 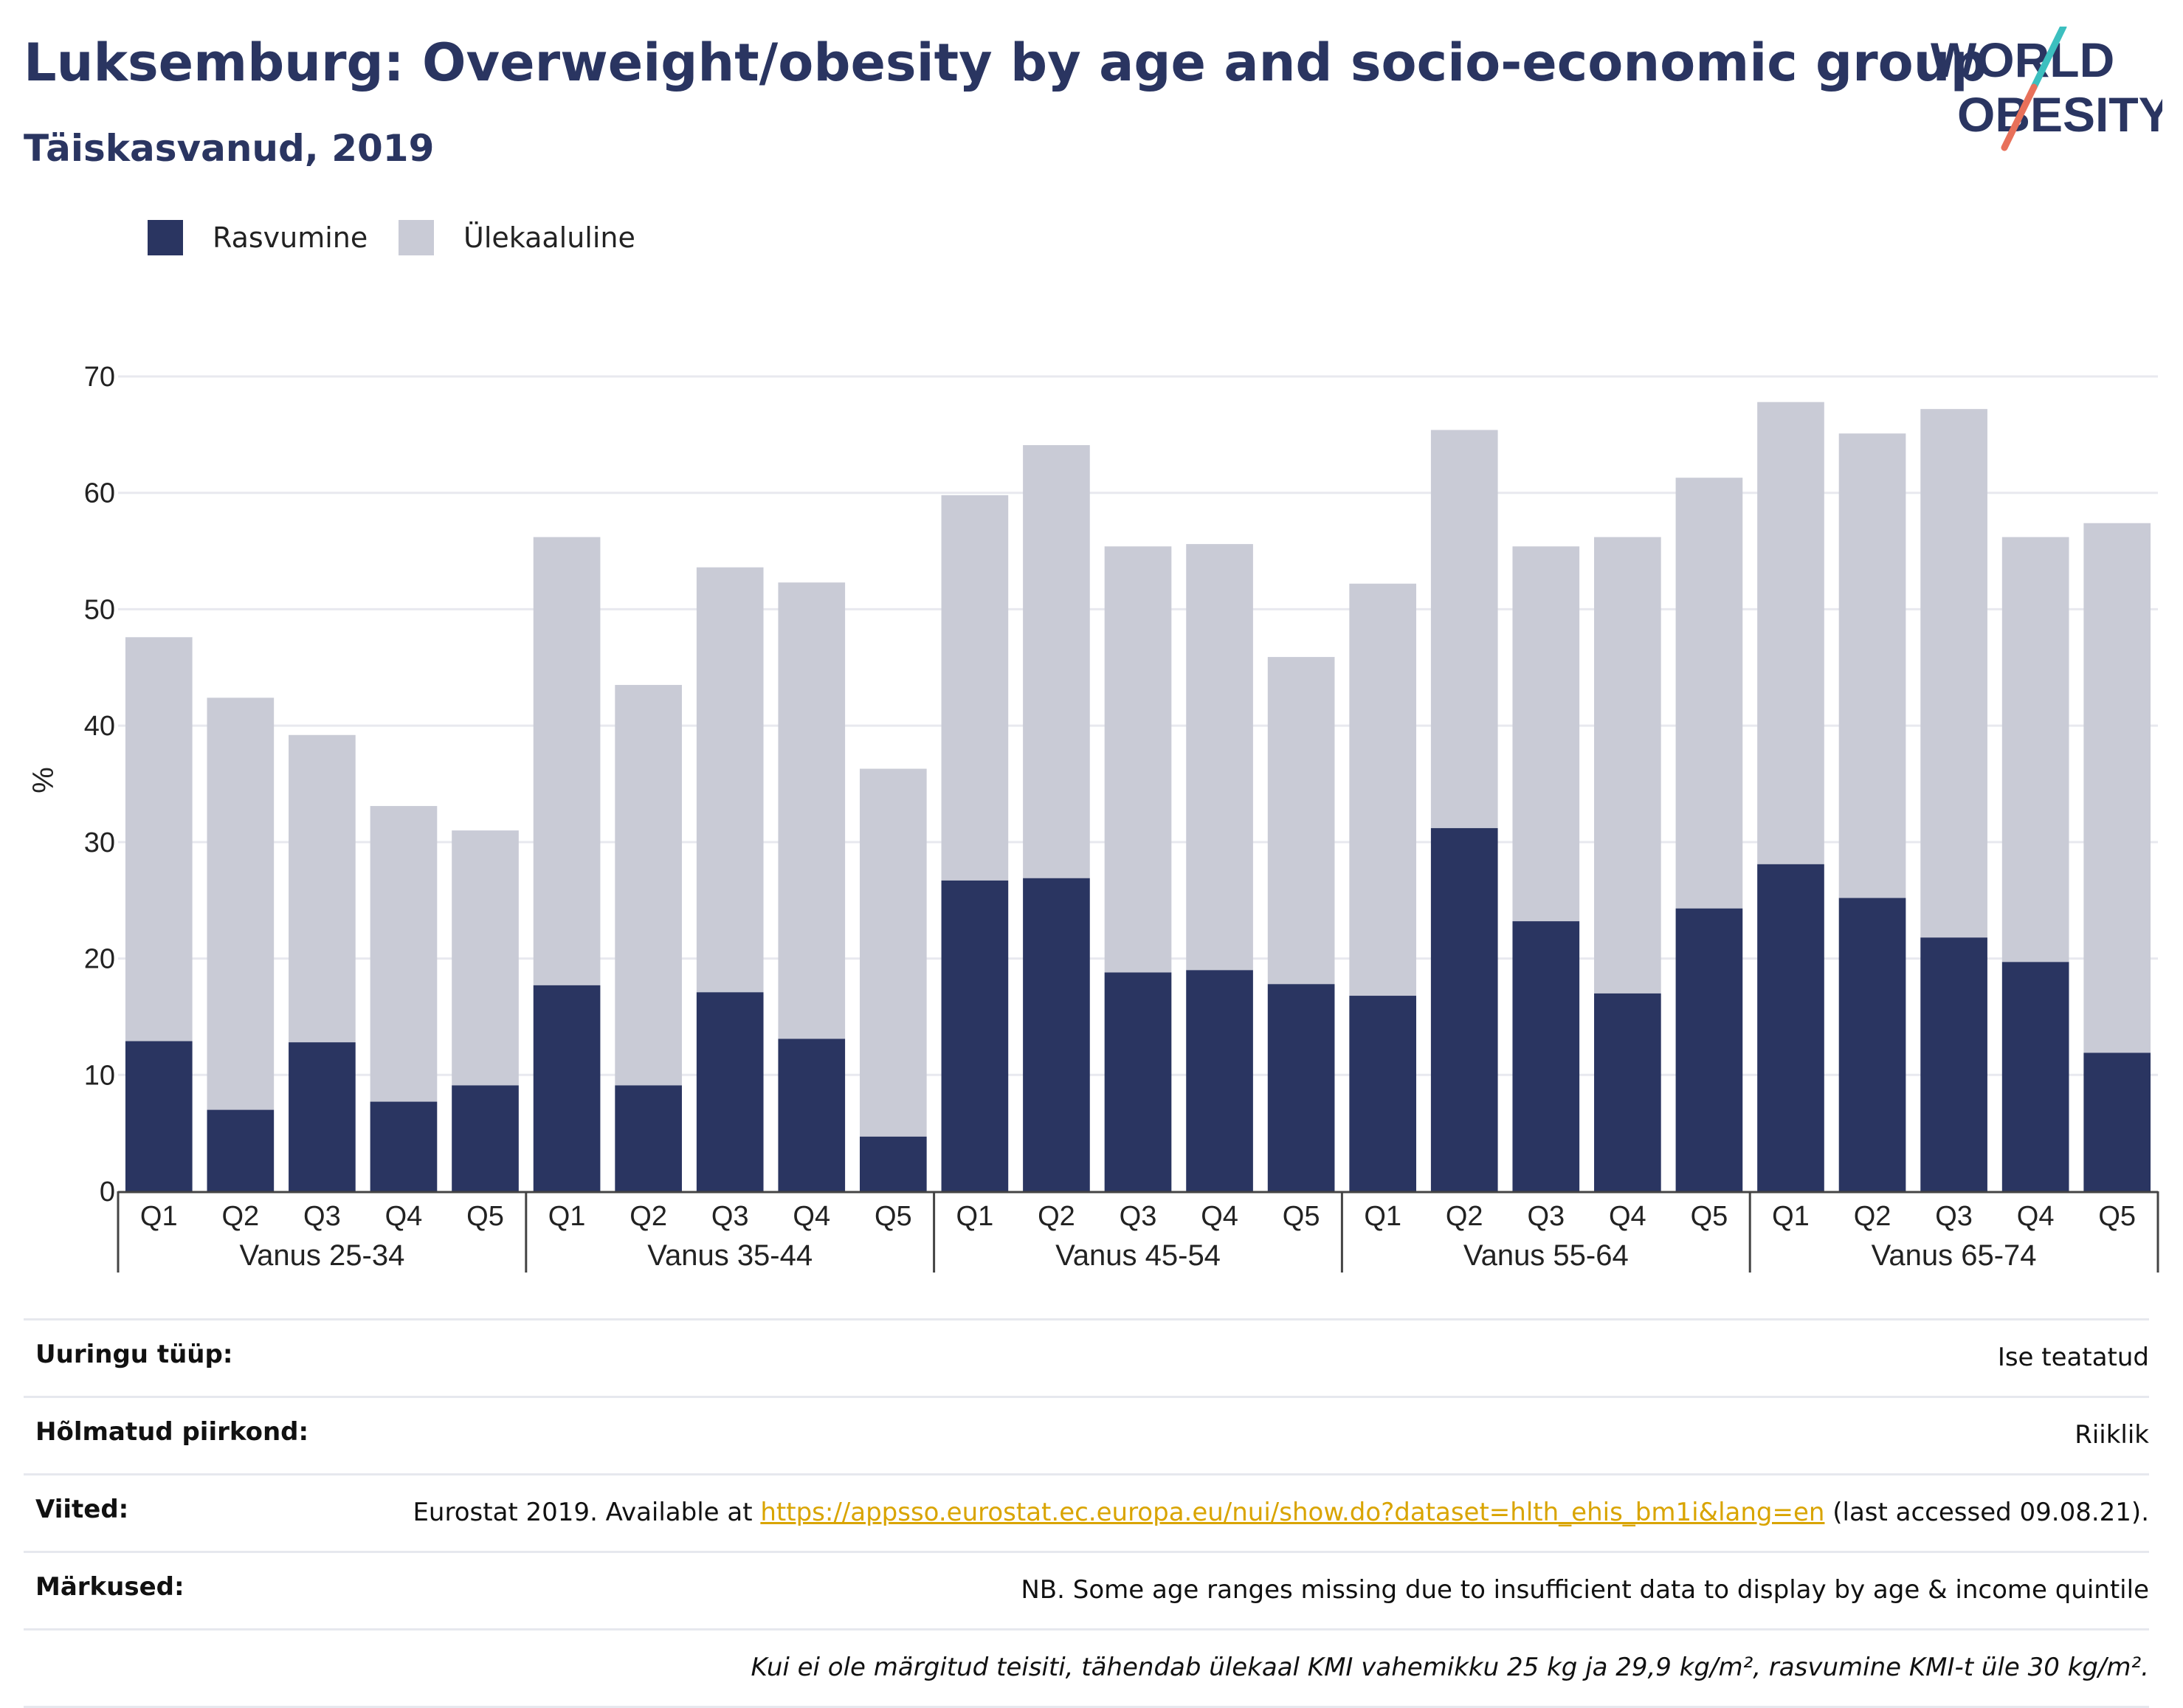 I want to click on legend-swatch-obesity, so click(x=165, y=237).